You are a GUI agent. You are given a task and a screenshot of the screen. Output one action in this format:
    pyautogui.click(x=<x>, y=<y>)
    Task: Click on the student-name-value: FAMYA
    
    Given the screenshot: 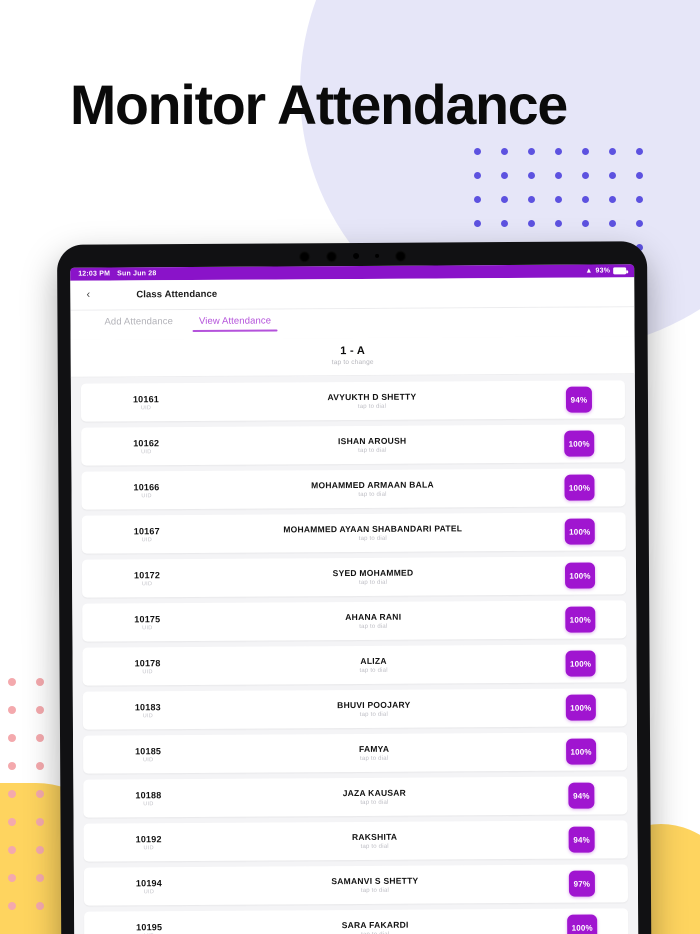 What is the action you would take?
    pyautogui.click(x=374, y=748)
    